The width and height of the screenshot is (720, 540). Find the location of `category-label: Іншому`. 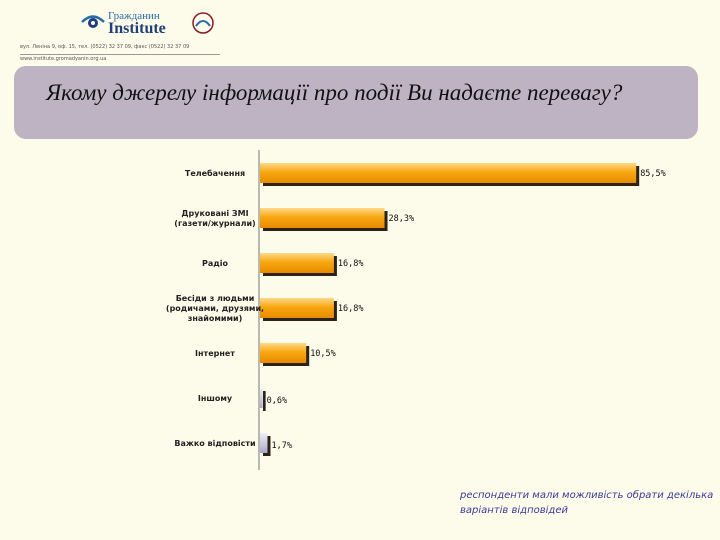

category-label: Іншому is located at coordinates (215, 398).